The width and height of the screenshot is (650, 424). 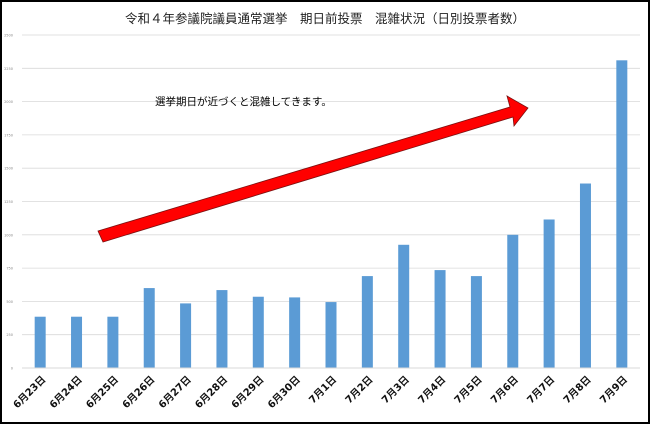 What do you see at coordinates (174, 392) in the screenshot?
I see `x-tick-label: 6月27日` at bounding box center [174, 392].